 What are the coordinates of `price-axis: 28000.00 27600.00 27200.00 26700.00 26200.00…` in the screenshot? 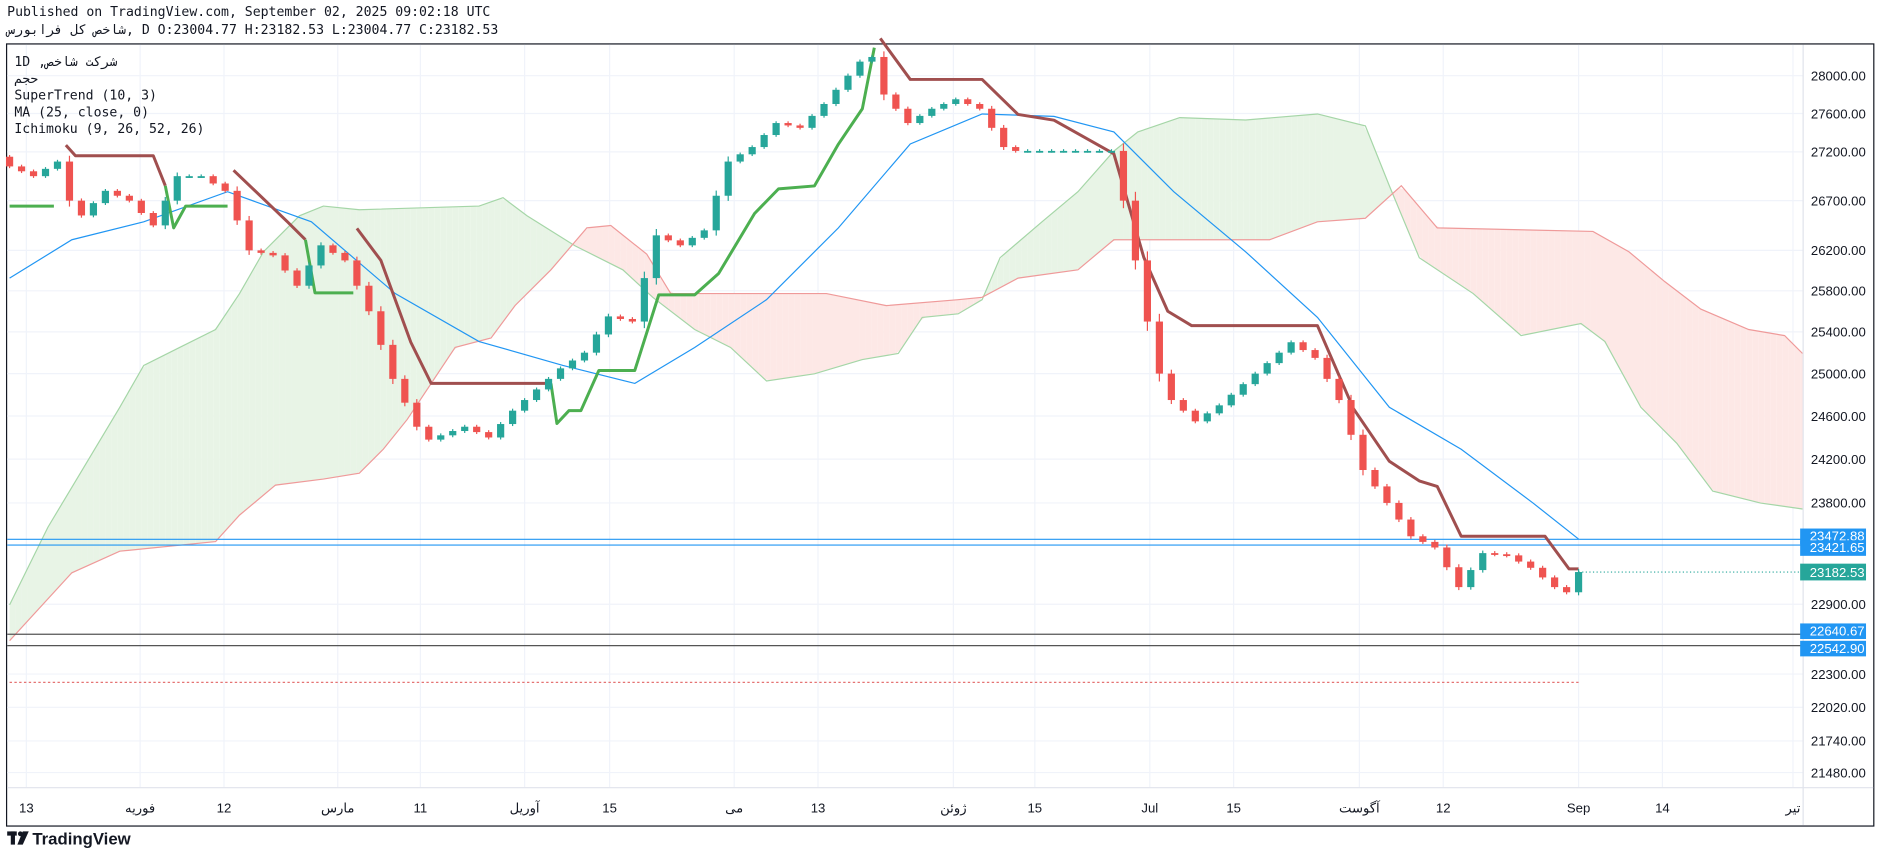 It's located at (1833, 424).